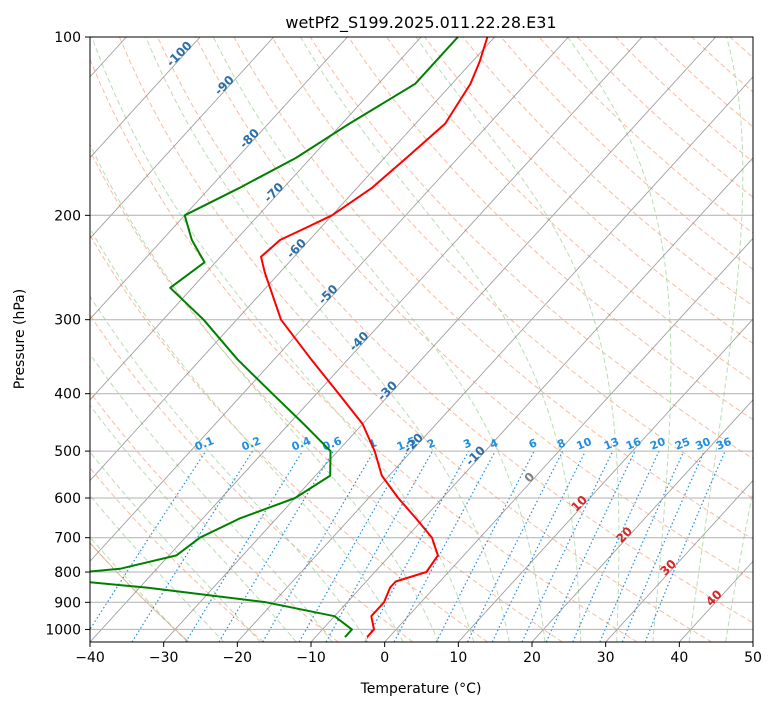 This screenshot has width=775, height=708. What do you see at coordinates (140, 592) in the screenshot?
I see `tan-adiabat` at bounding box center [140, 592].